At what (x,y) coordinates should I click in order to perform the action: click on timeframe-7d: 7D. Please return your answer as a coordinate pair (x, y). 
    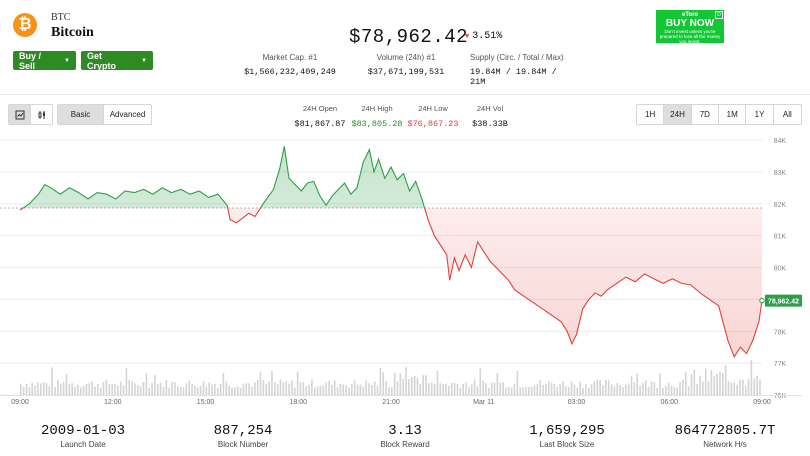
    Looking at the image, I should click on (704, 114).